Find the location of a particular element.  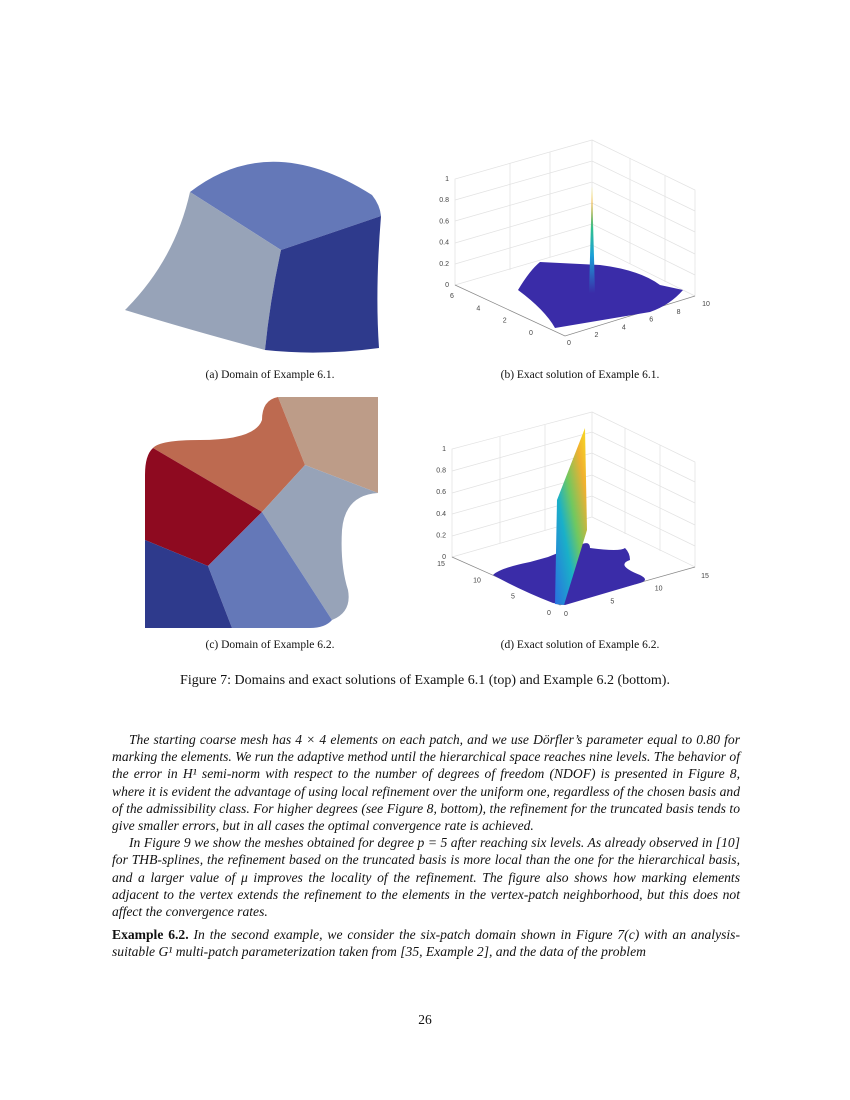

subcaption-c: (c) Domain of Example 6.2. is located at coordinates (270, 645).